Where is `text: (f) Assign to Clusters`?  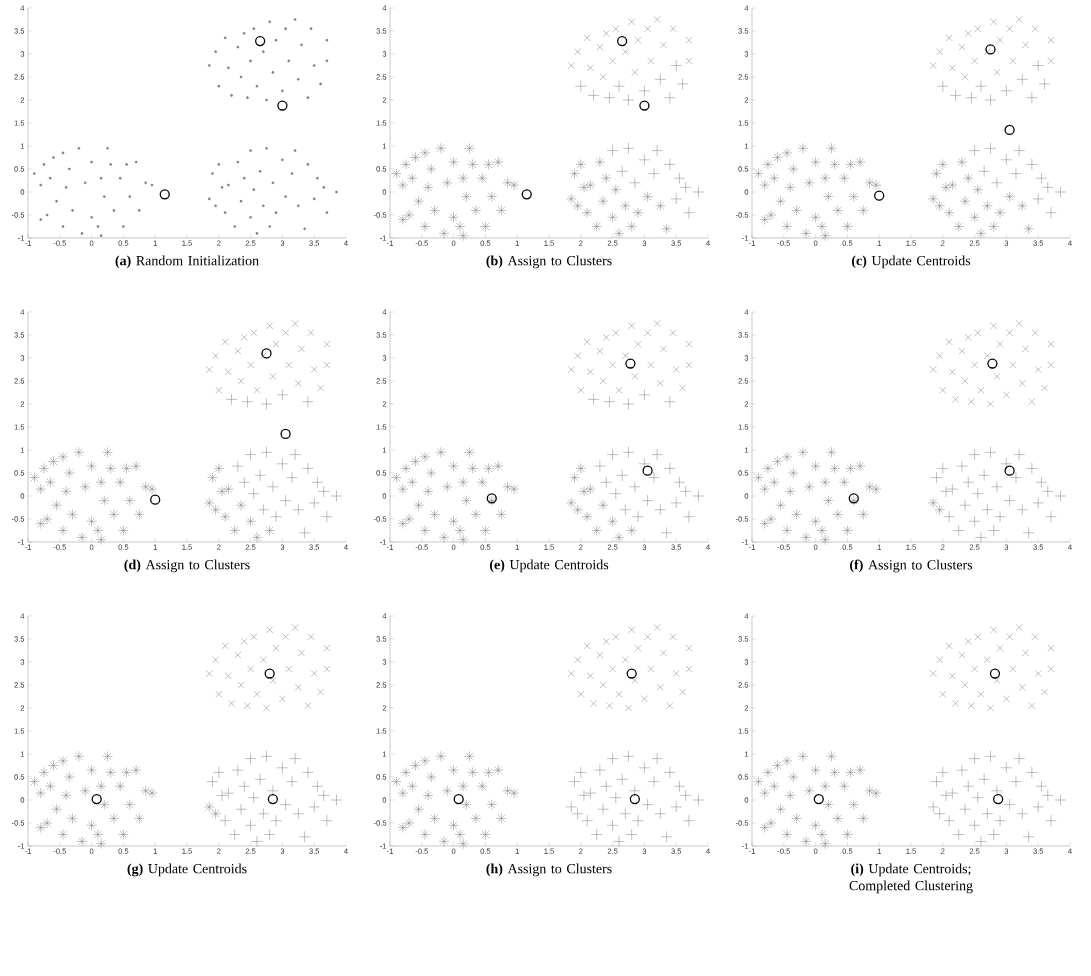
text: (f) Assign to Clusters is located at coordinates (911, 566).